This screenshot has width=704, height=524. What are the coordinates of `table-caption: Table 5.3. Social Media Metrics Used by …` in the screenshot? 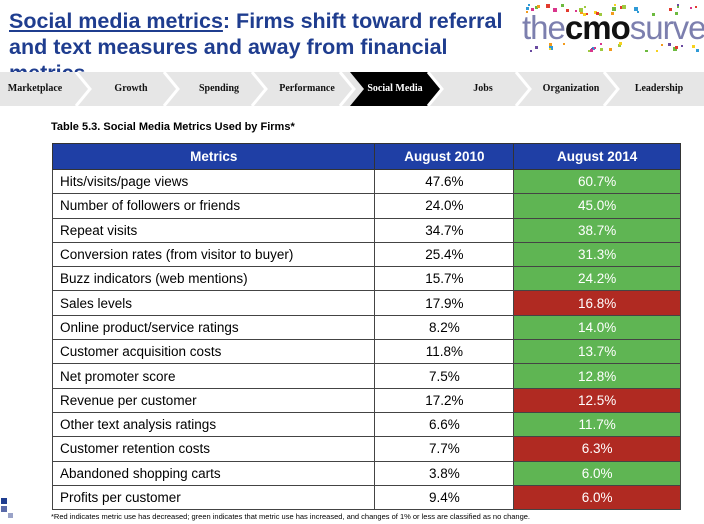 It's located at (173, 127).